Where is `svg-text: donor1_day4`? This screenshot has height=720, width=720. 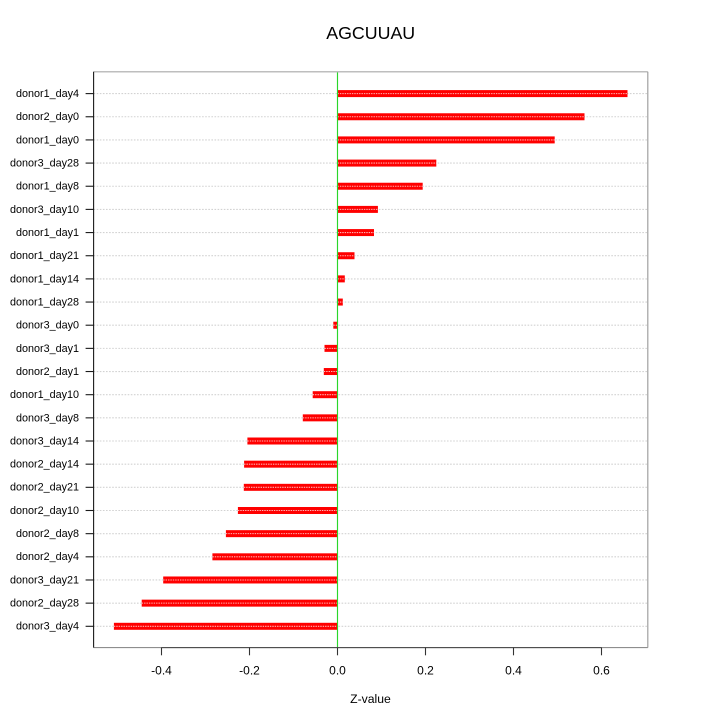 svg-text: donor1_day4 is located at coordinates (47, 94).